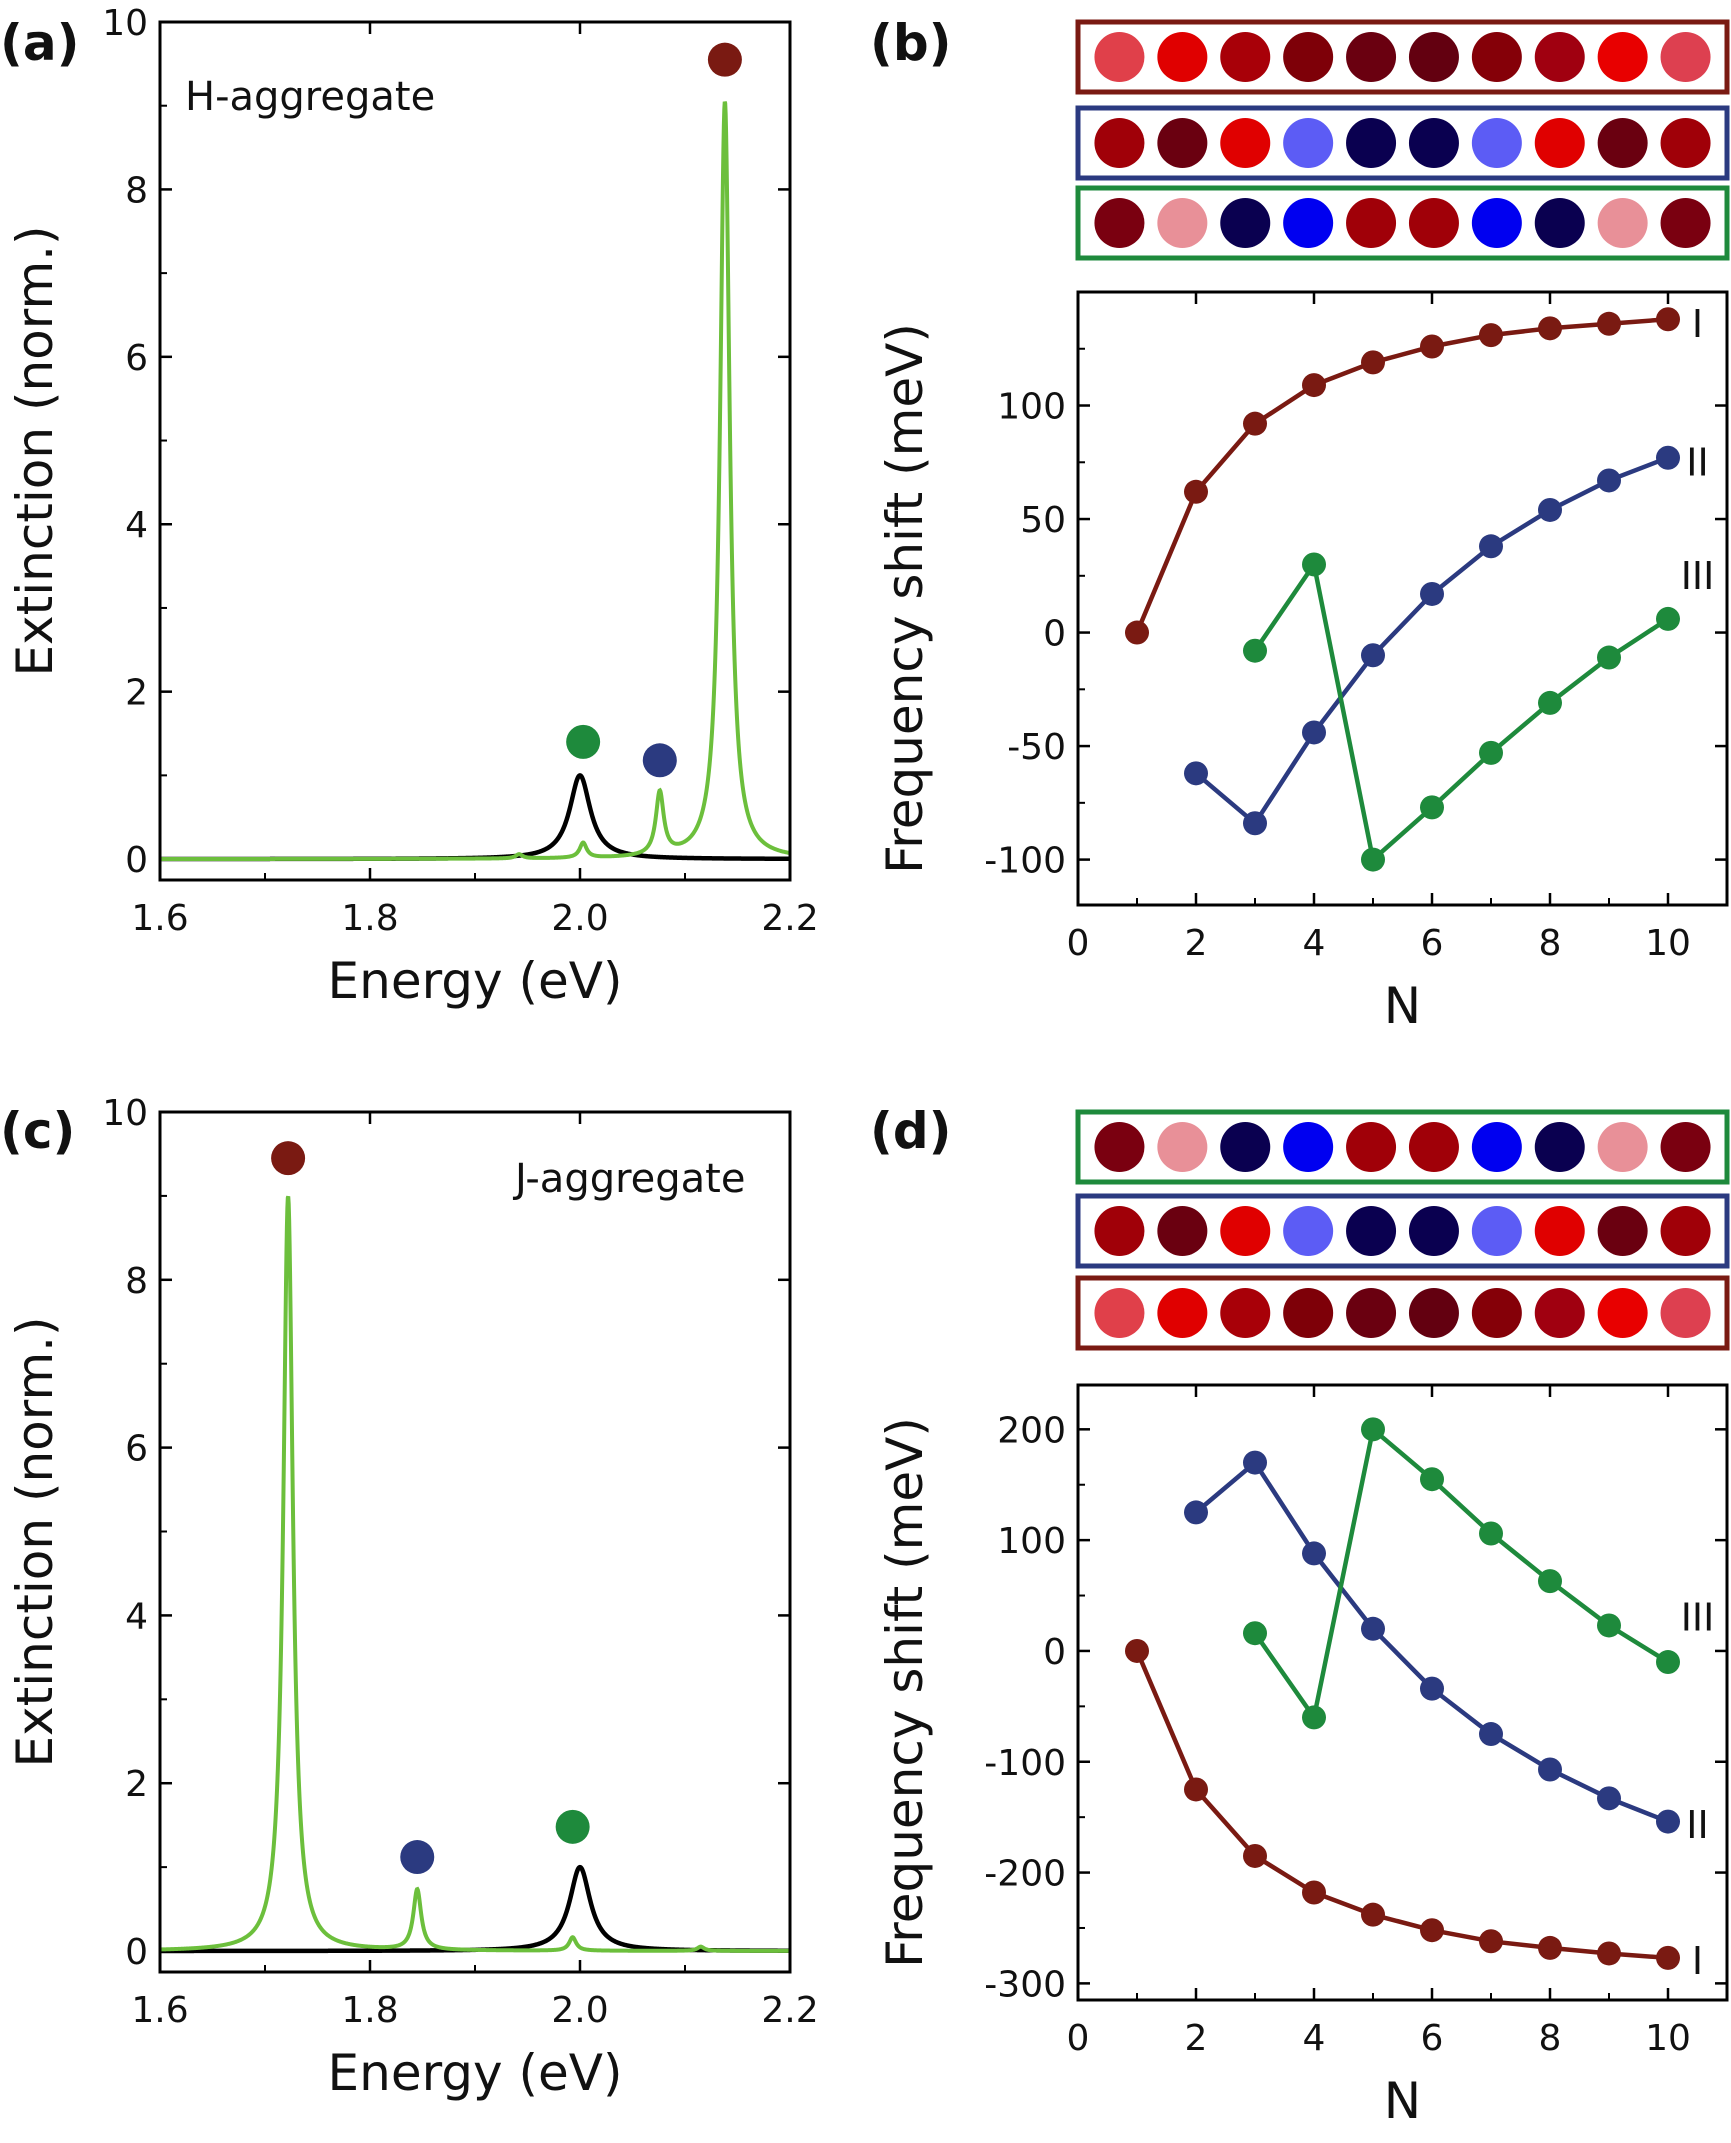  What do you see at coordinates (159, 918) in the screenshot?
I see `x-tick-label: 1.6` at bounding box center [159, 918].